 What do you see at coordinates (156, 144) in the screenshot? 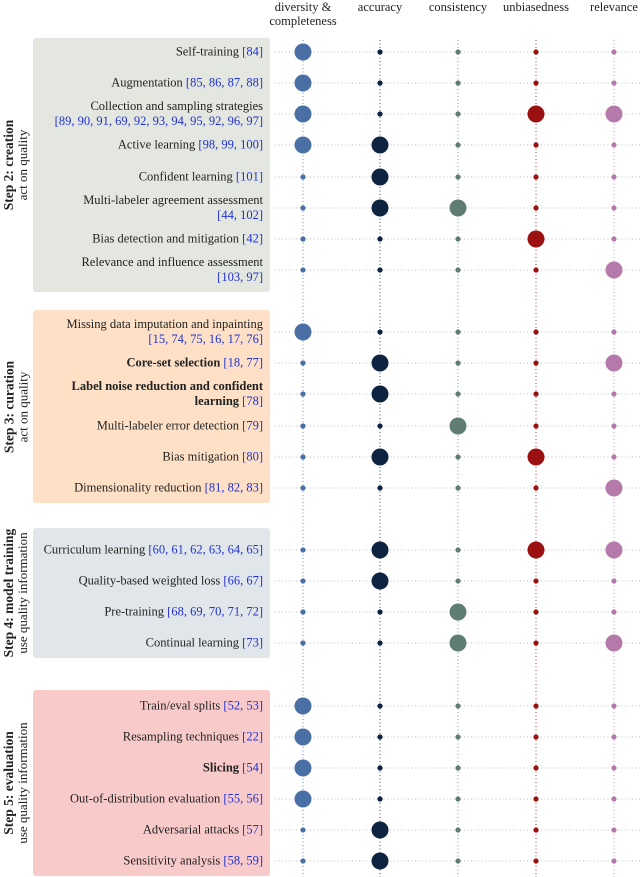
I see `method-label: Active learning` at bounding box center [156, 144].